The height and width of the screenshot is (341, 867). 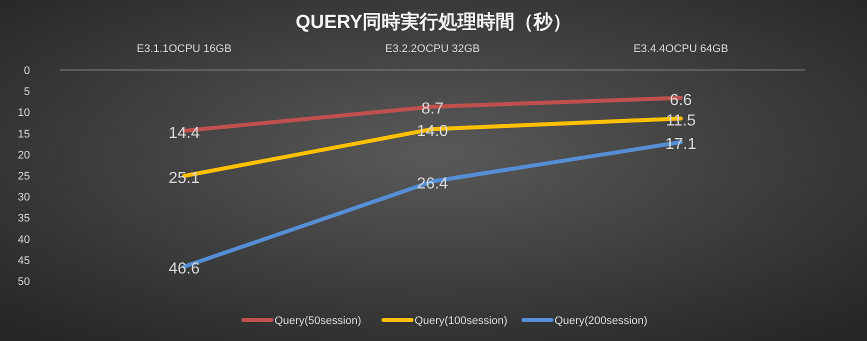 What do you see at coordinates (24, 113) in the screenshot?
I see `y-tick-label: 10` at bounding box center [24, 113].